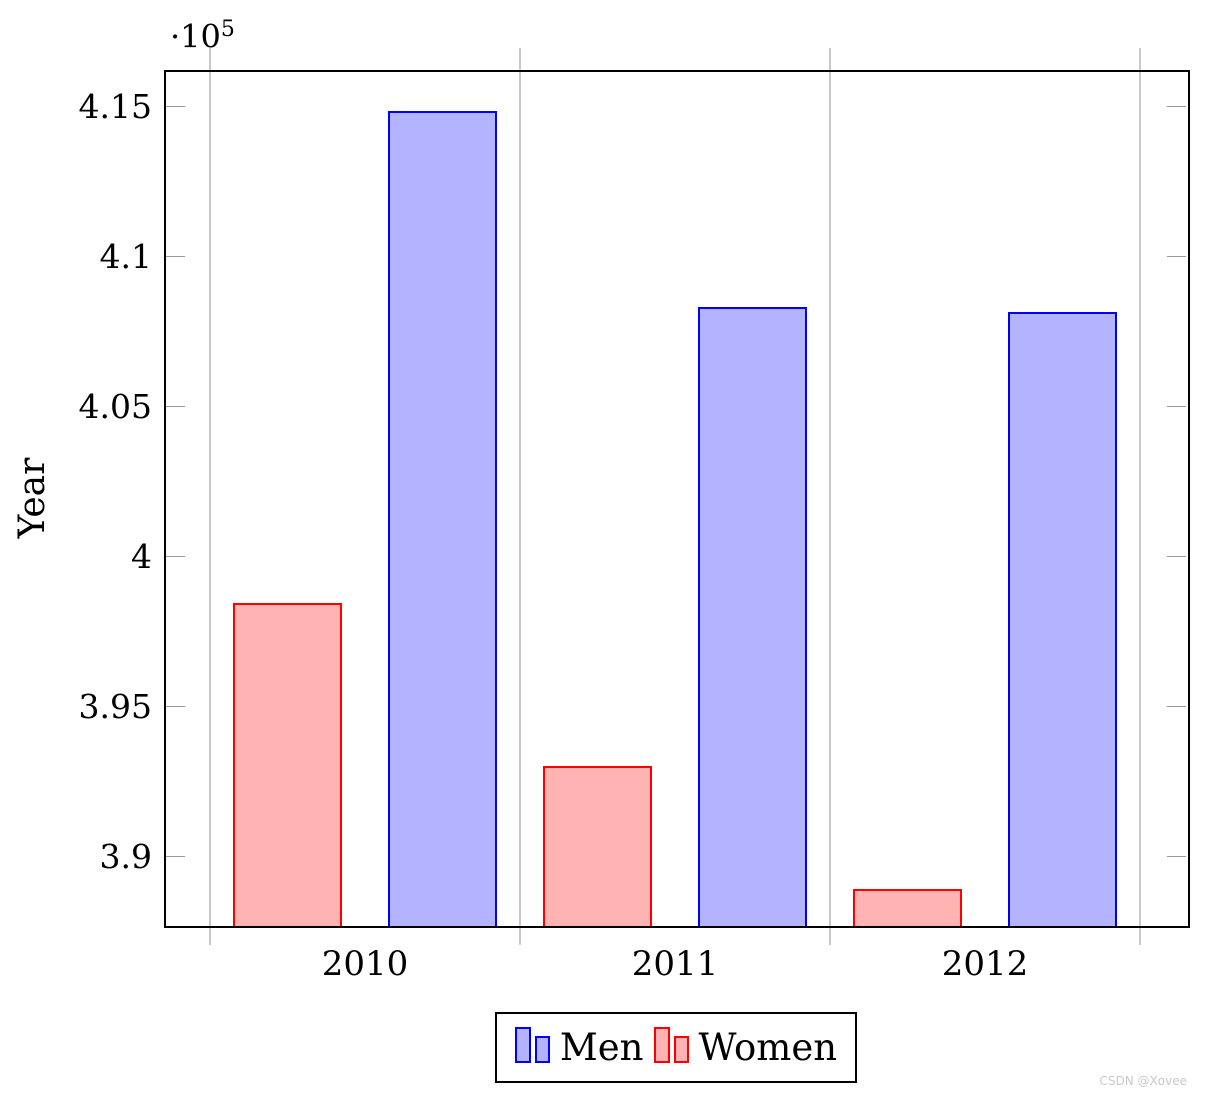  Describe the element at coordinates (115, 706) in the screenshot. I see `y-tick-label: 3.95` at that location.